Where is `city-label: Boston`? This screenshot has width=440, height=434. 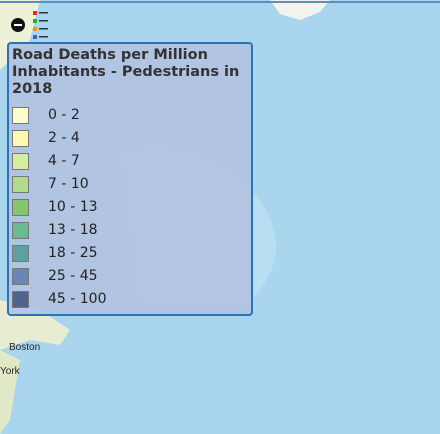 city-label: Boston is located at coordinates (25, 347).